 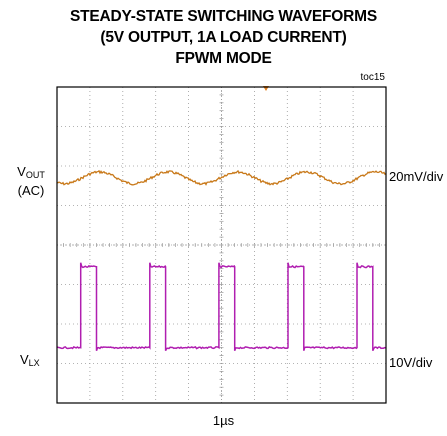 What do you see at coordinates (21, 171) in the screenshot?
I see `vout-label-main: V` at bounding box center [21, 171].